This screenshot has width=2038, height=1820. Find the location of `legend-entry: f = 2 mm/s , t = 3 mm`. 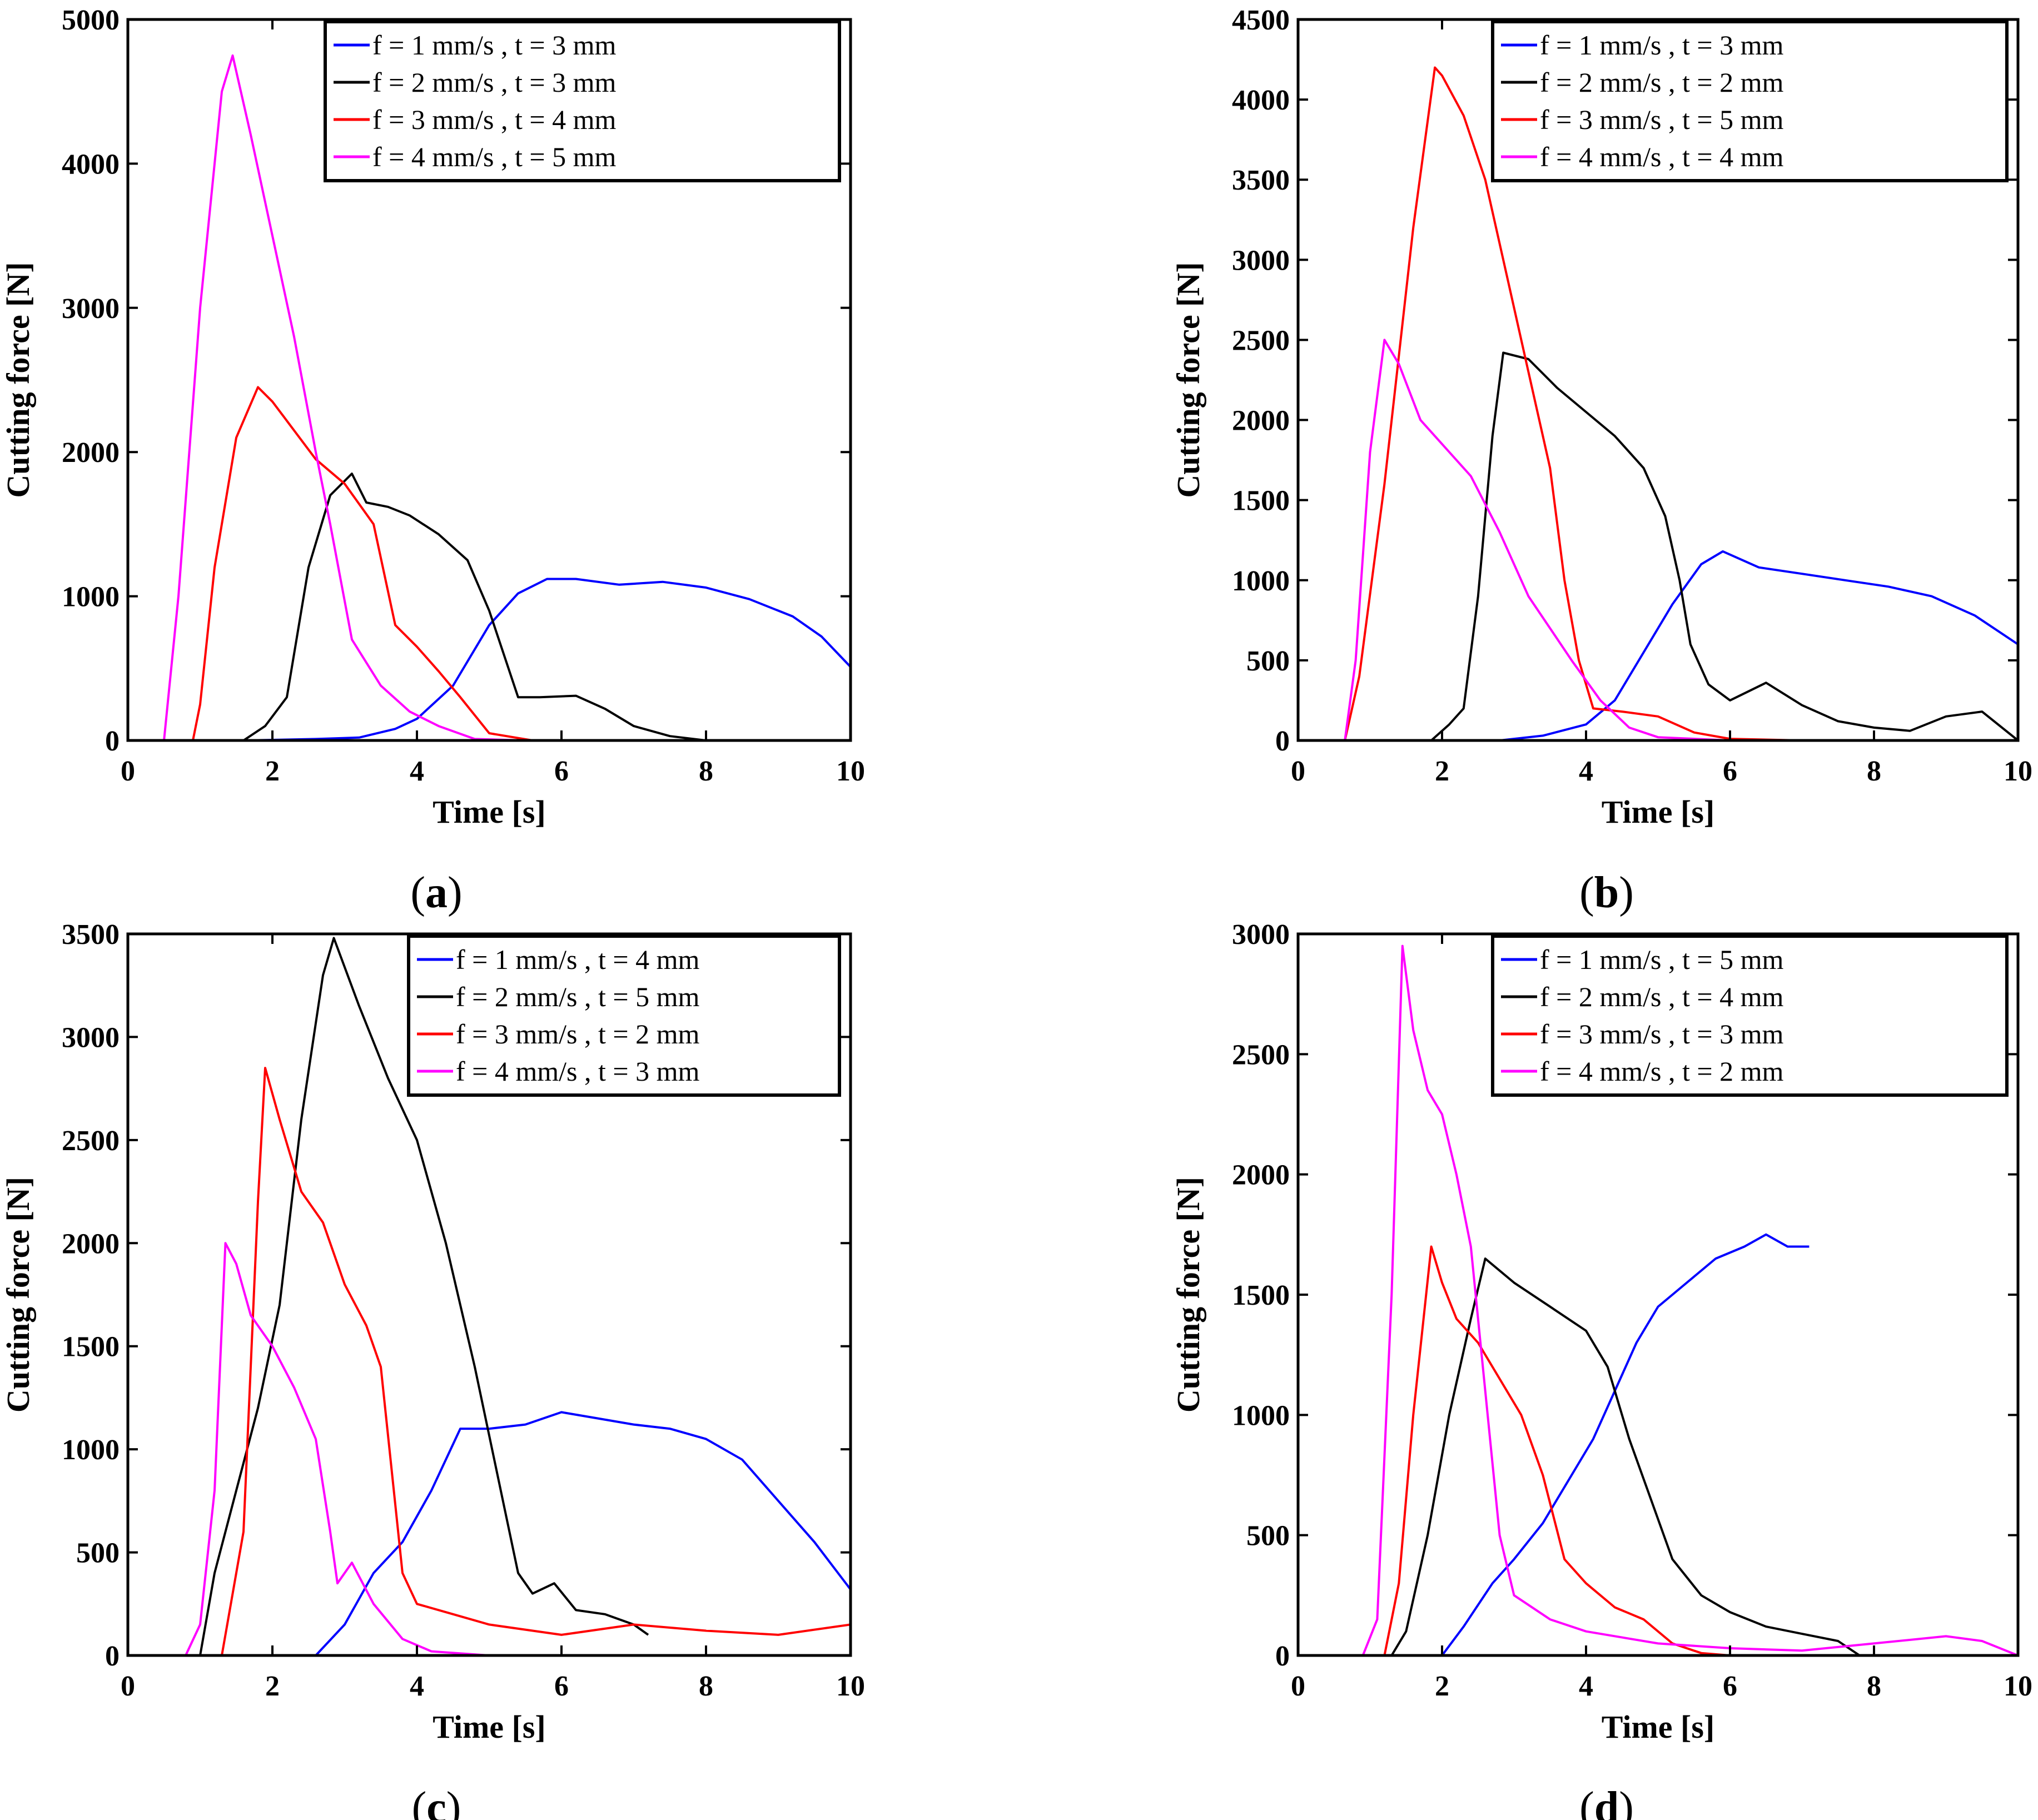

legend-entry: f = 2 mm/s , t = 3 mm is located at coordinates (494, 82).